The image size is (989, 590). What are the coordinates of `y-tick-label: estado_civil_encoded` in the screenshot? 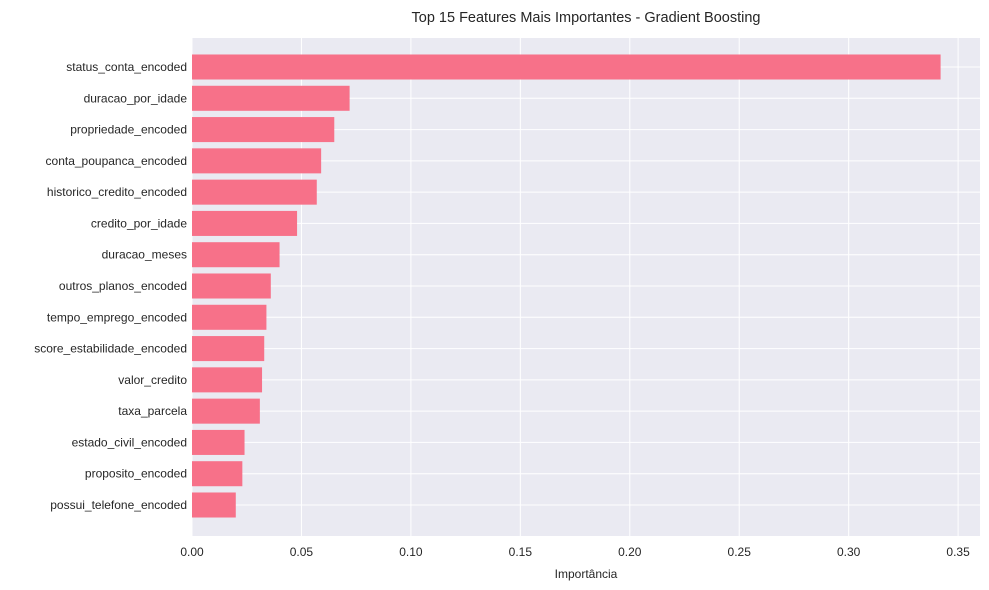 It's located at (129, 442).